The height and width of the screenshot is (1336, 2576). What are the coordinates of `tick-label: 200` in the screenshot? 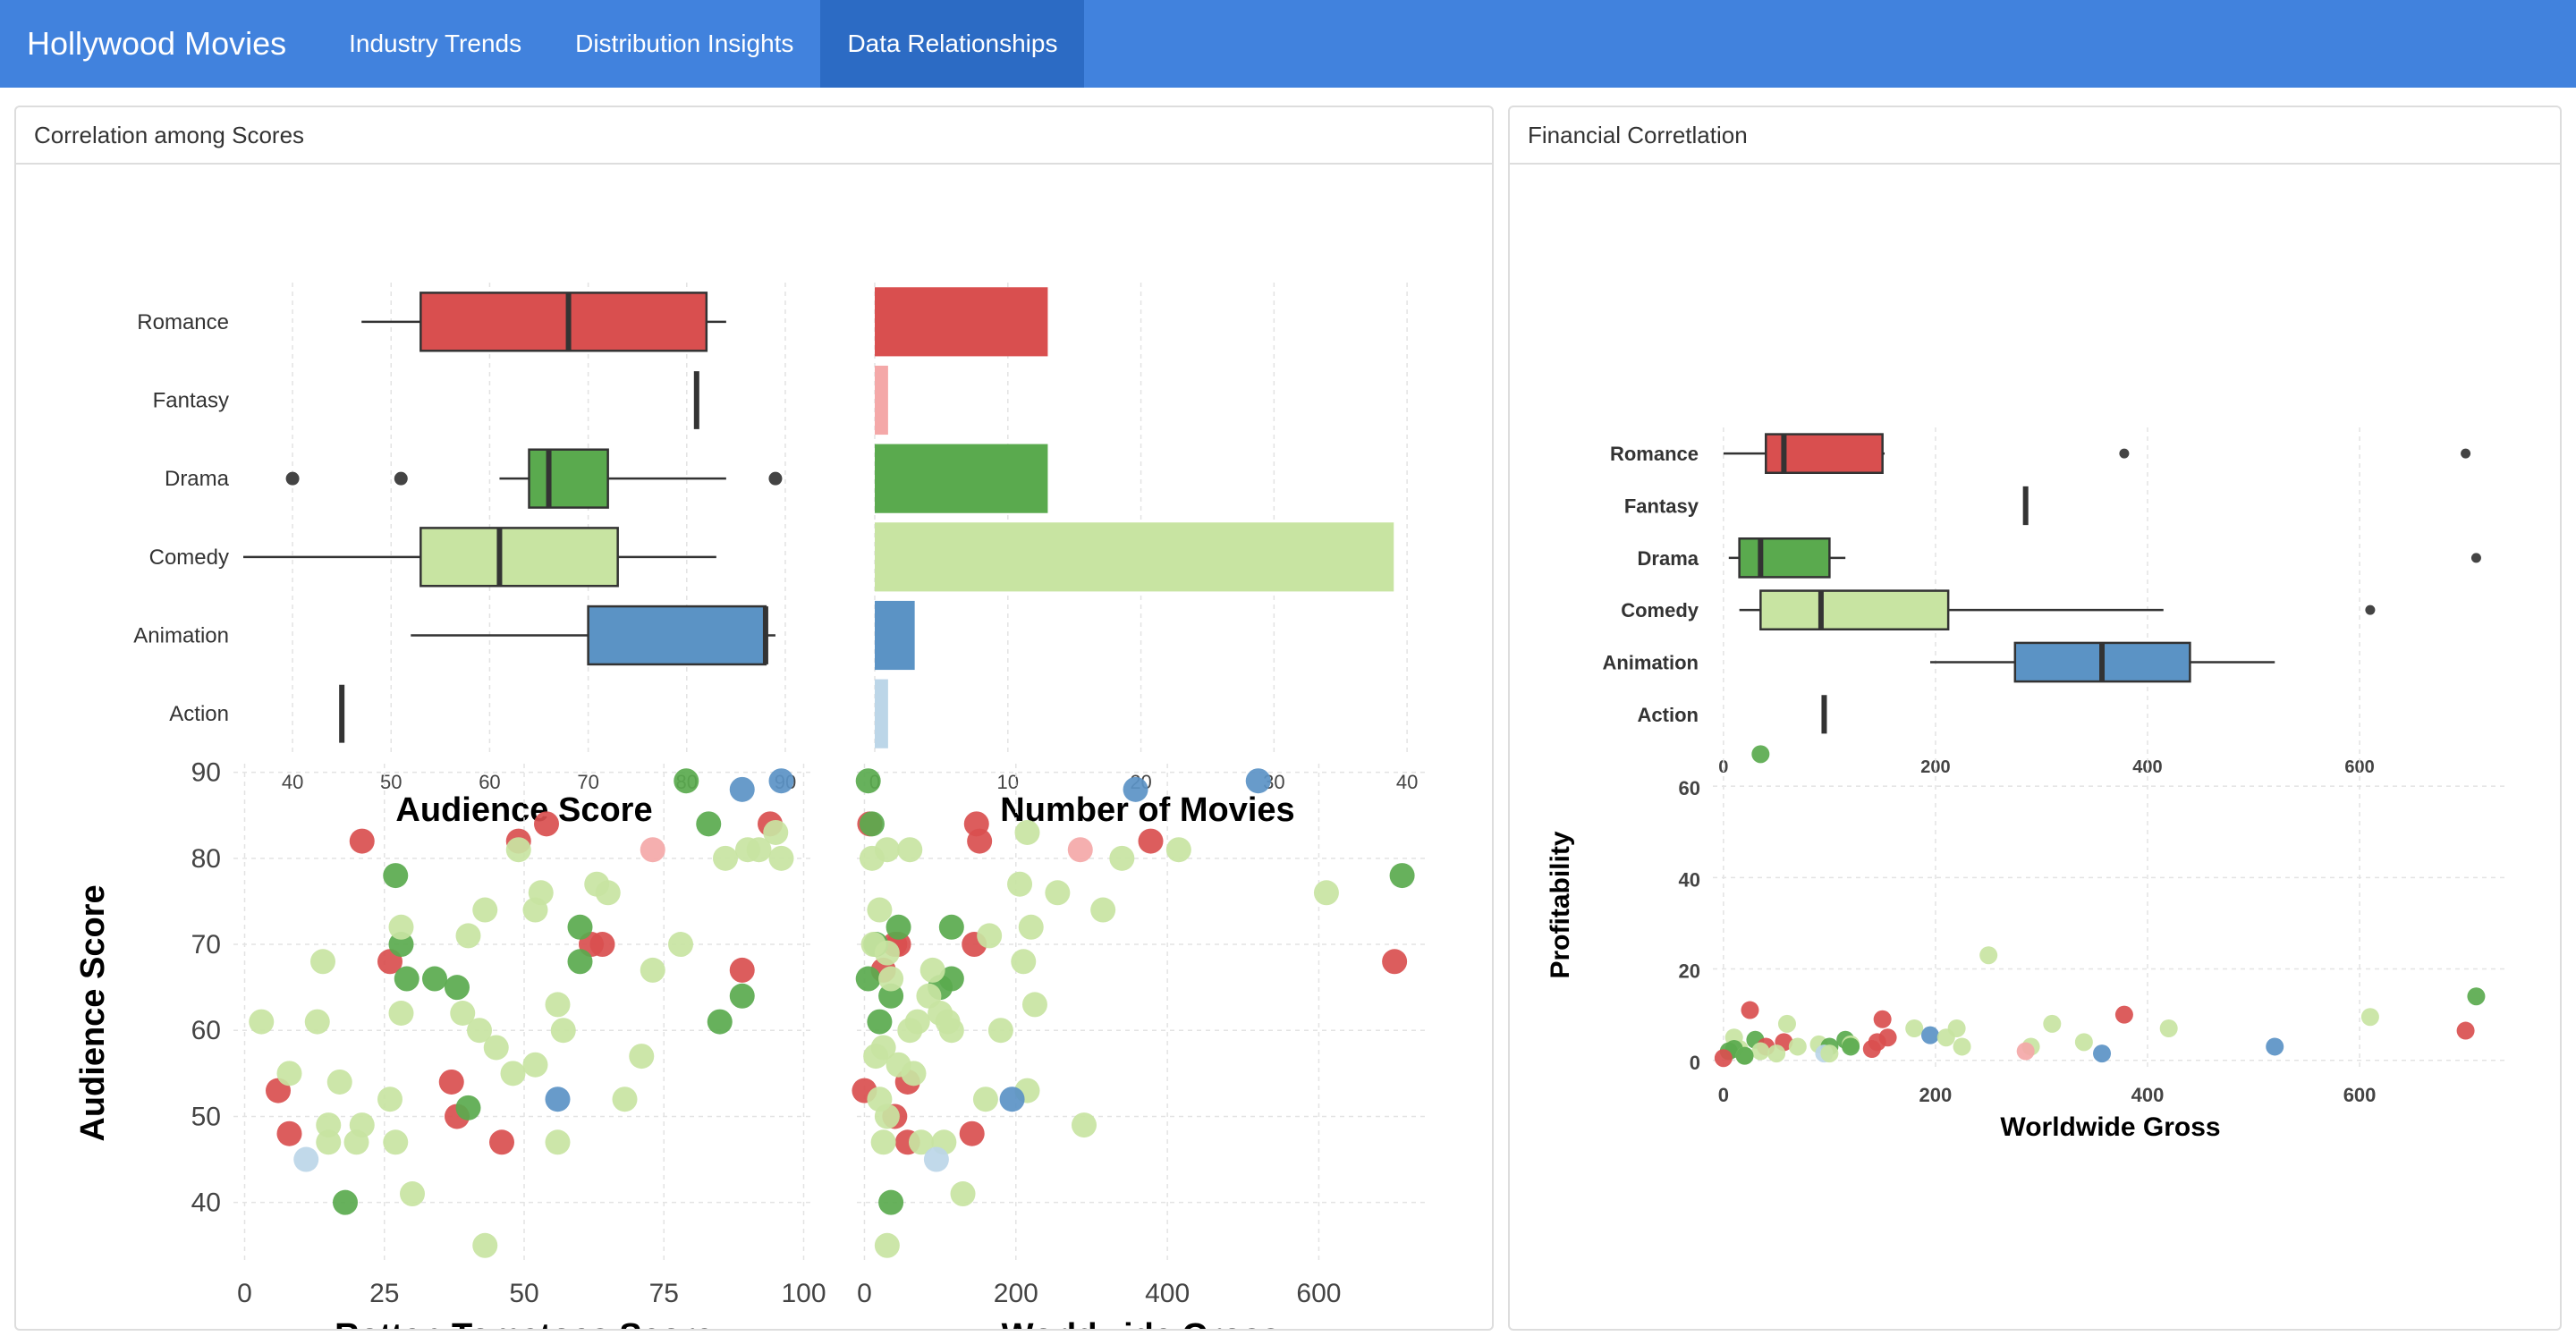 It's located at (1936, 1095).